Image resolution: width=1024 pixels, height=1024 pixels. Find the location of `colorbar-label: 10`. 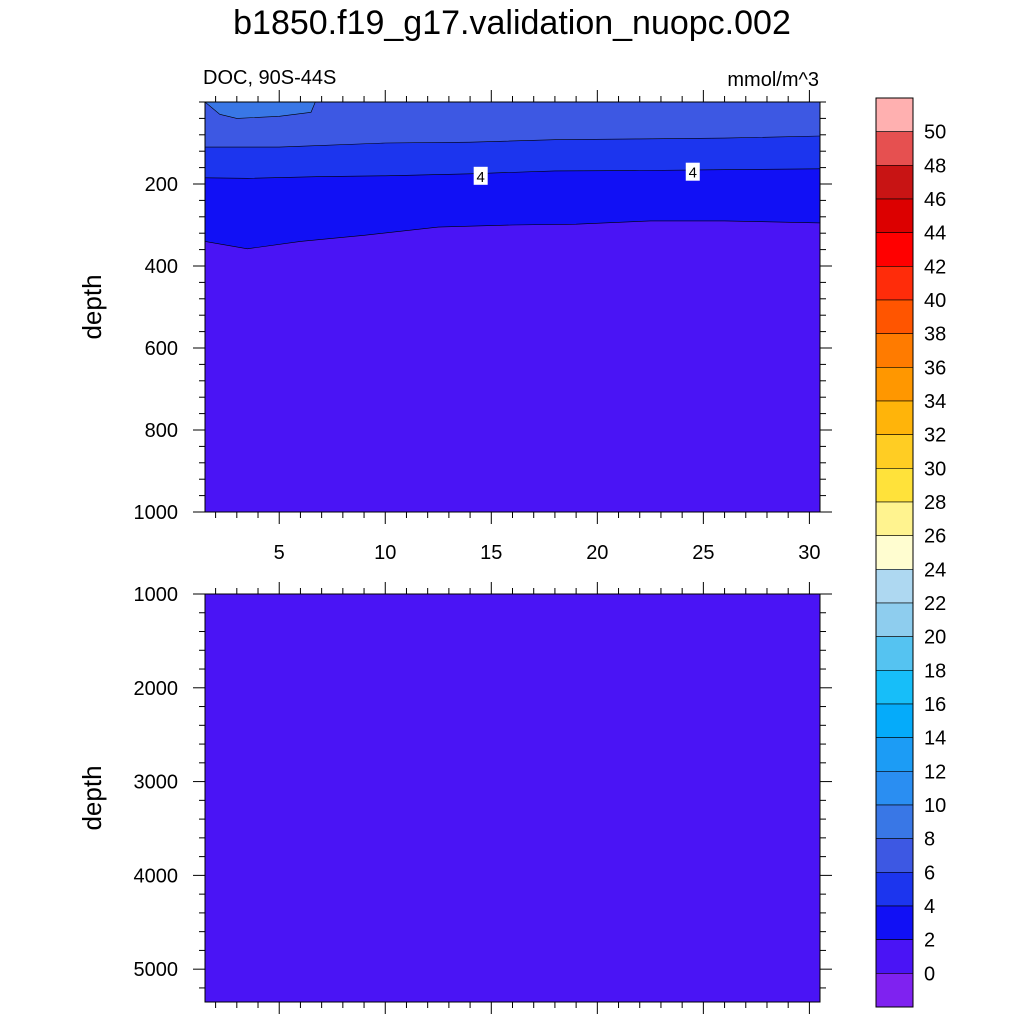

colorbar-label: 10 is located at coordinates (935, 806).